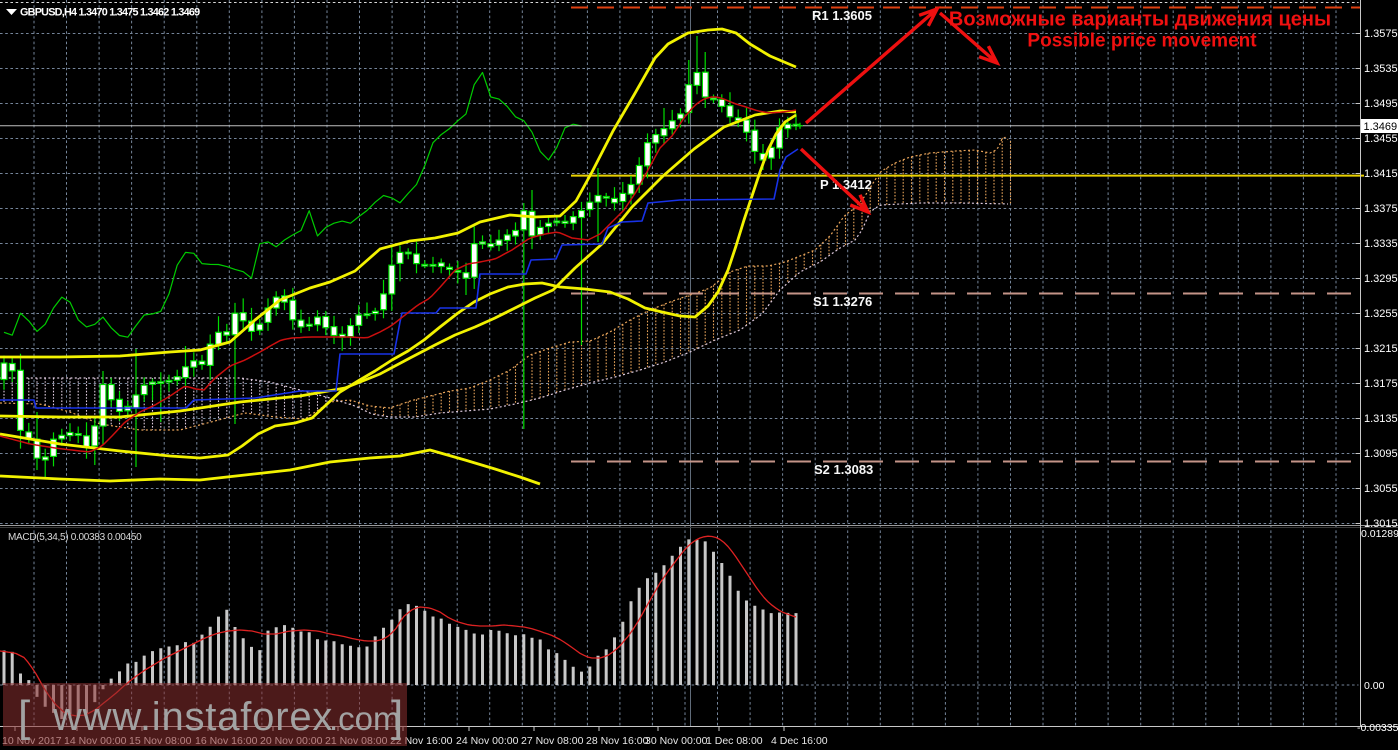 The image size is (1398, 750). Describe the element at coordinates (110, 13) in the screenshot. I see `svg-text:GBPUSD,H4 1.3470 1.3475 1.346: GBPUSD,H4 1.3470 1.3475 1.3462 1.3469` at that location.